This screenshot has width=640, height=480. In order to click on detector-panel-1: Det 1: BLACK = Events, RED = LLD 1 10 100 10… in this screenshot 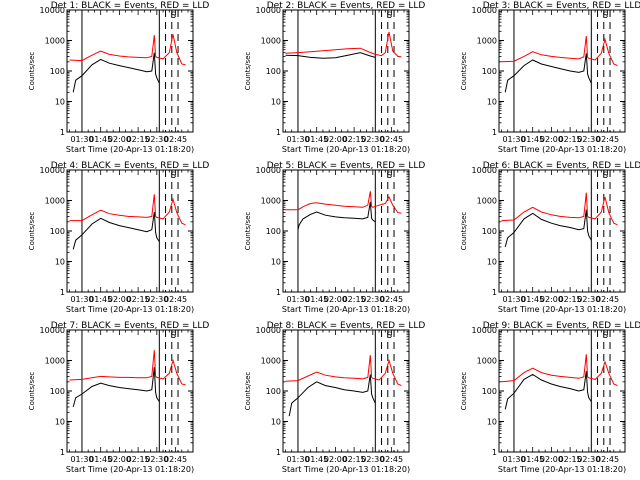, I will do `click(118, 77)`.